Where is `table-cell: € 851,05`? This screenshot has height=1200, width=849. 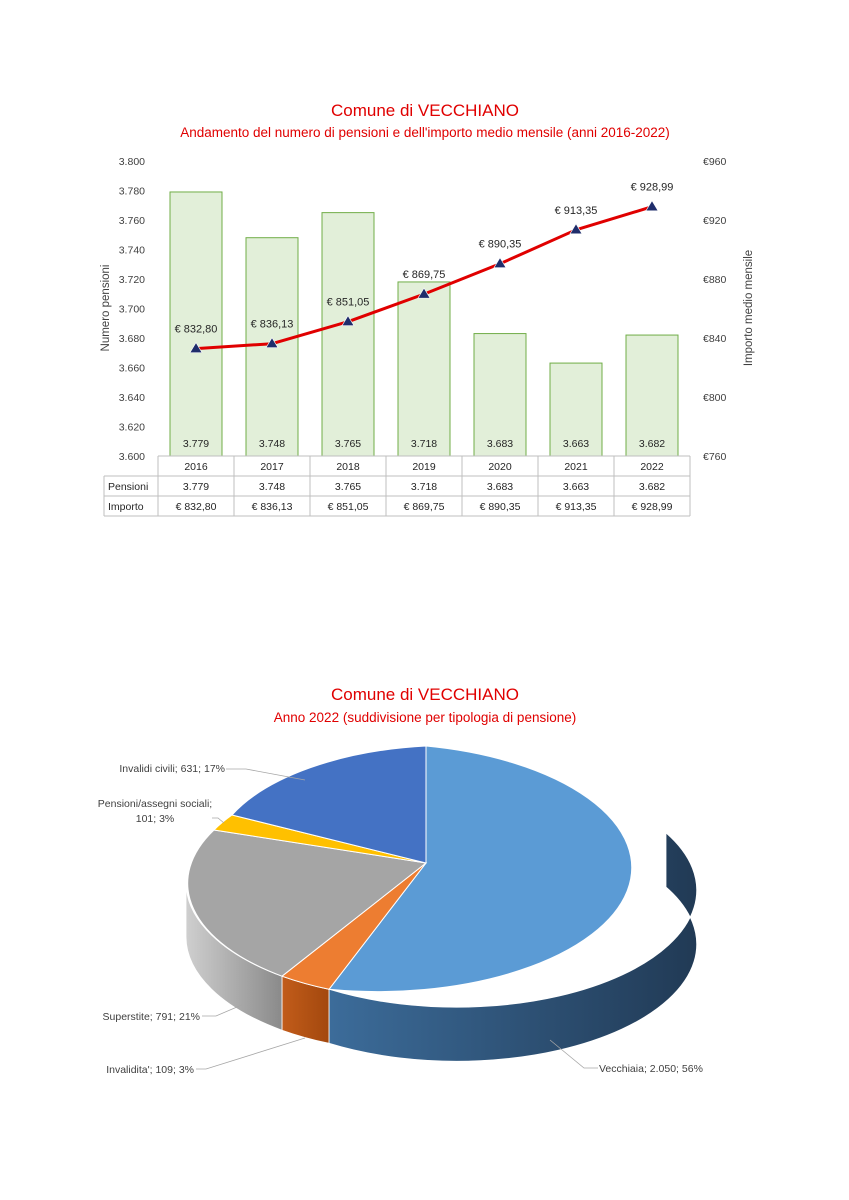 table-cell: € 851,05 is located at coordinates (348, 507).